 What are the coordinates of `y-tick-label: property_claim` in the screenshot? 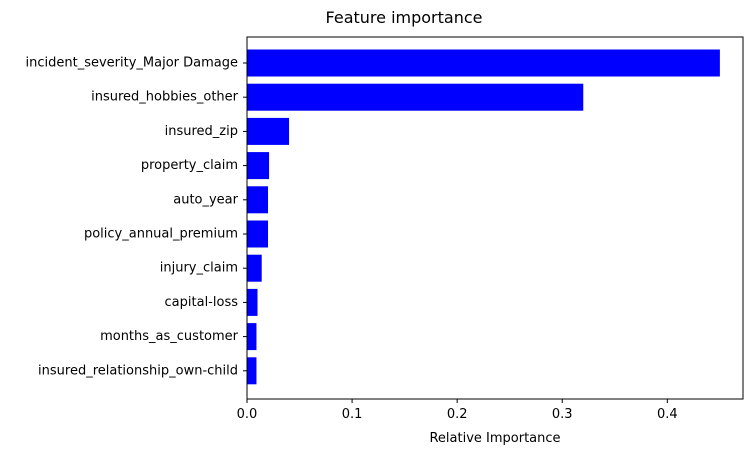 It's located at (189, 165).